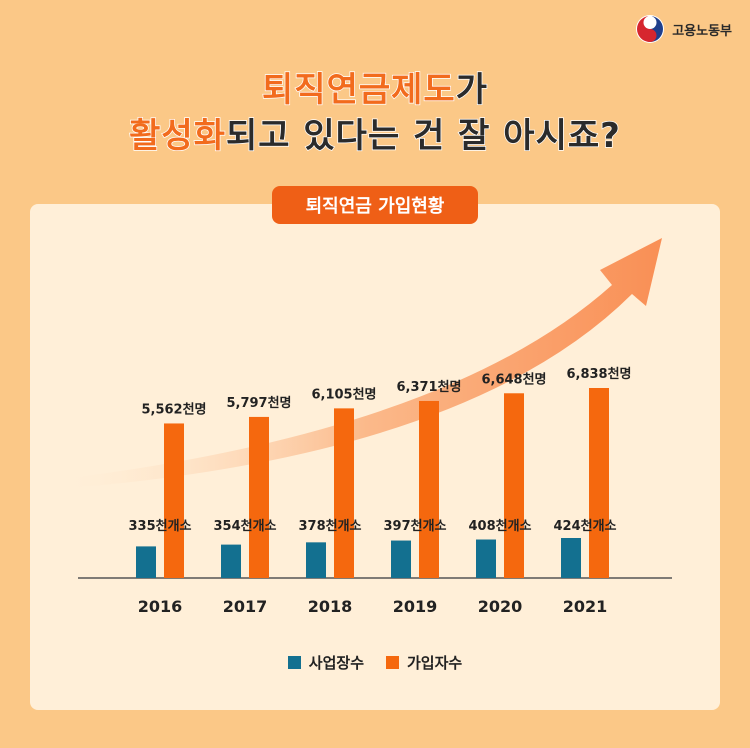 The height and width of the screenshot is (748, 750). What do you see at coordinates (177, 136) in the screenshot?
I see `headline-highlight-2: 활성화` at bounding box center [177, 136].